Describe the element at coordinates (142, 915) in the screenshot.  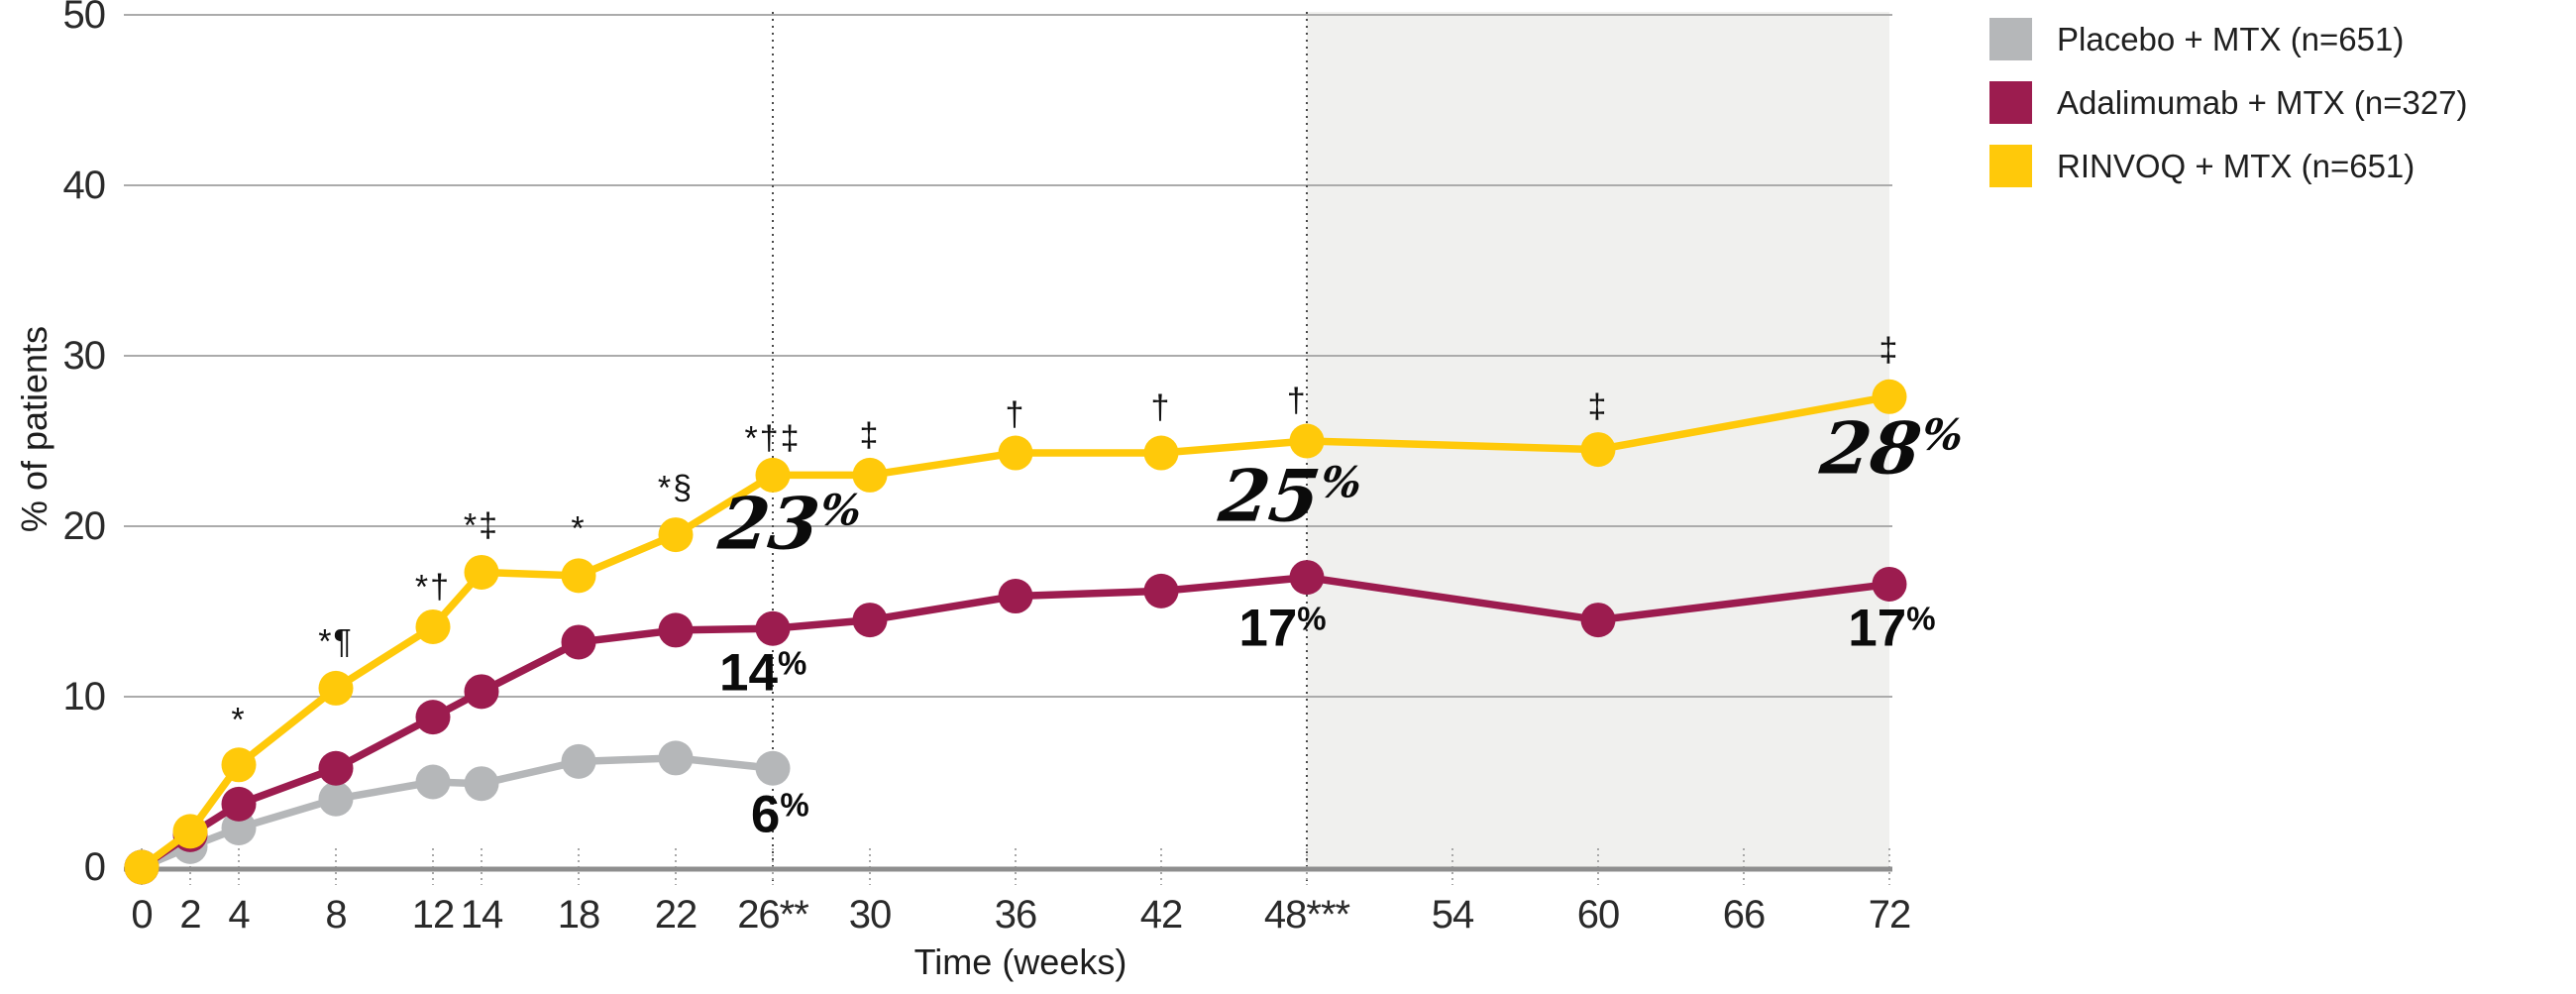
I see `x-tick-label: 0` at that location.